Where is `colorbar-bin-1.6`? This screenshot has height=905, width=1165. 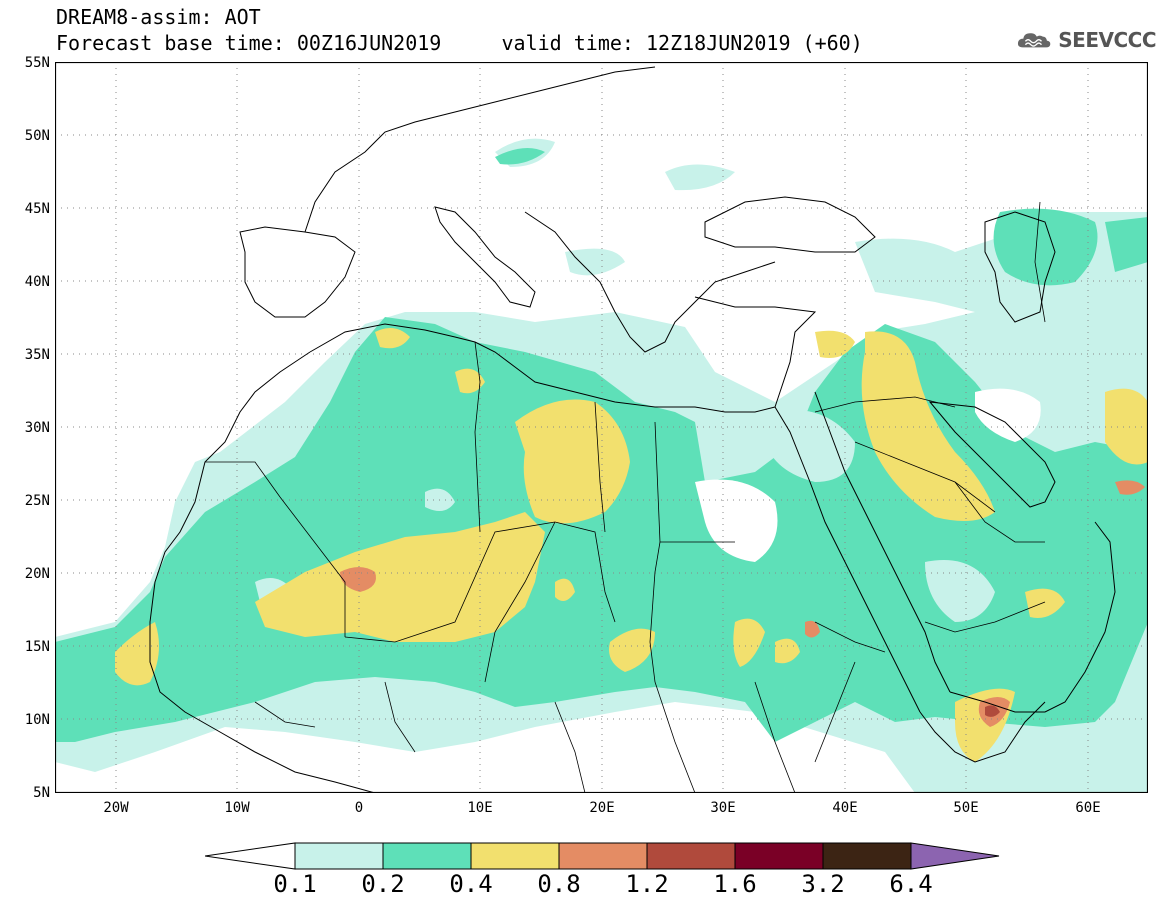 colorbar-bin-1.6 is located at coordinates (779, 856).